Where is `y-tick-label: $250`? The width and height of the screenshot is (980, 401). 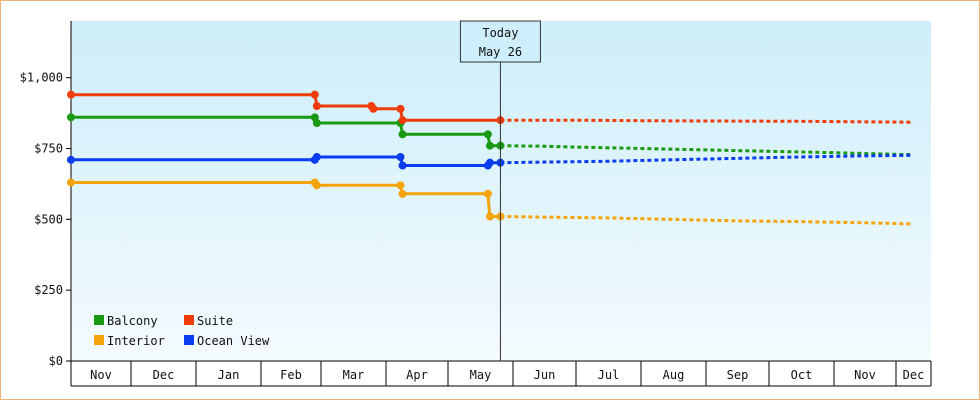
y-tick-label: $250 is located at coordinates (48, 290).